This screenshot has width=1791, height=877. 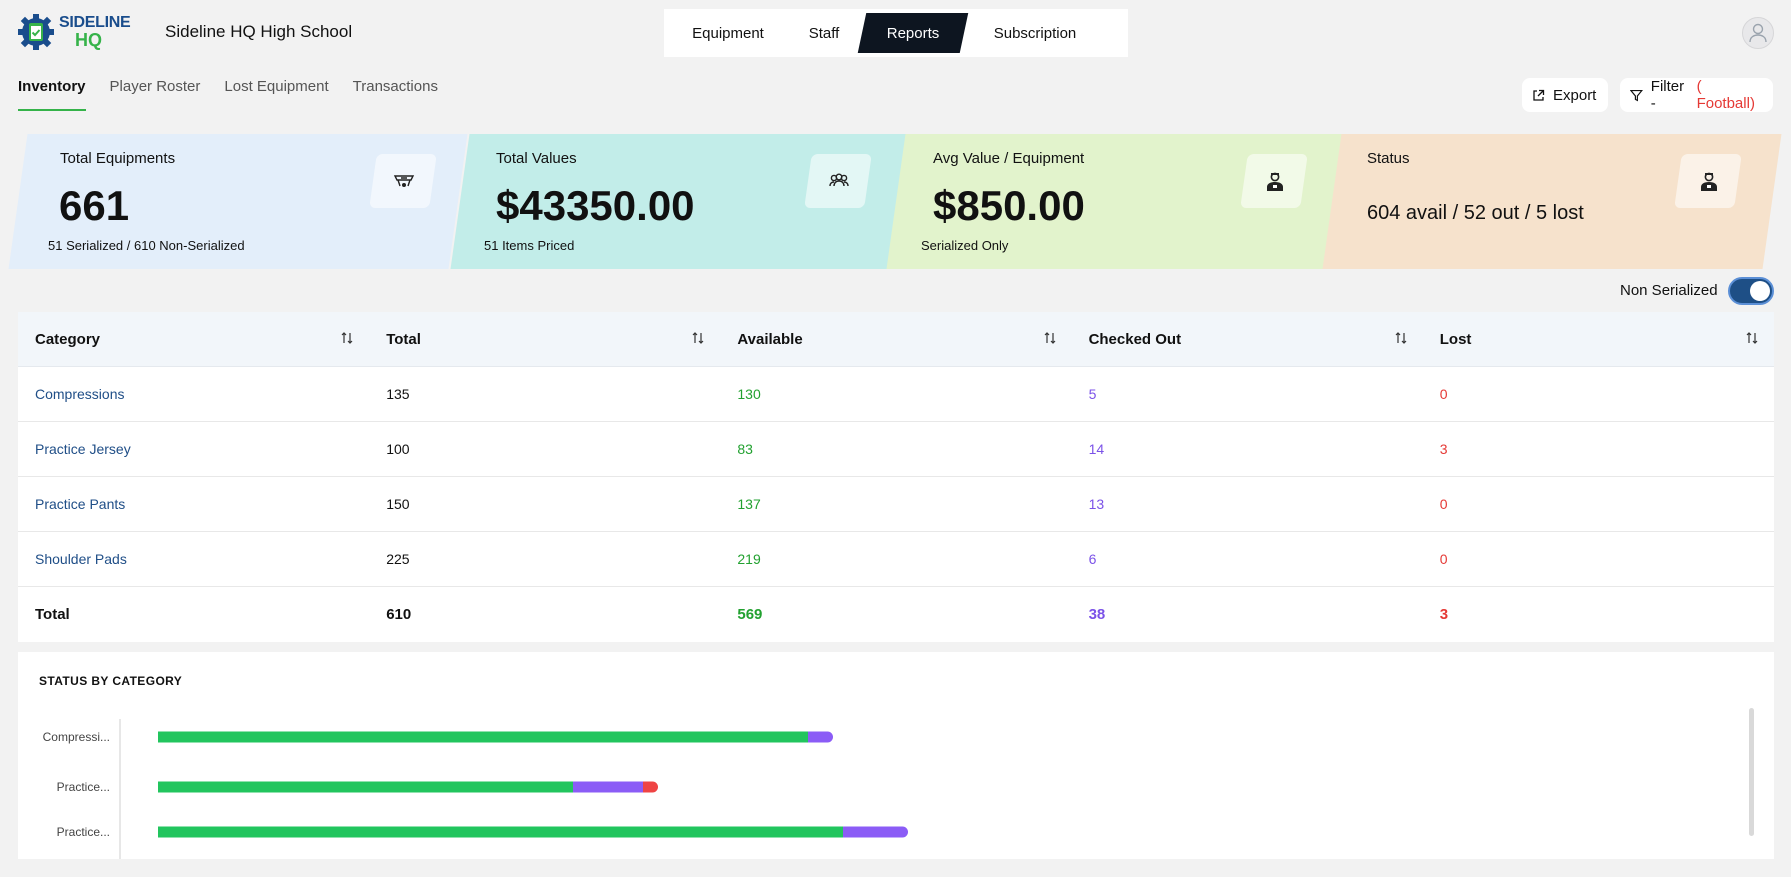 I want to click on cell-total: 100, so click(x=398, y=449).